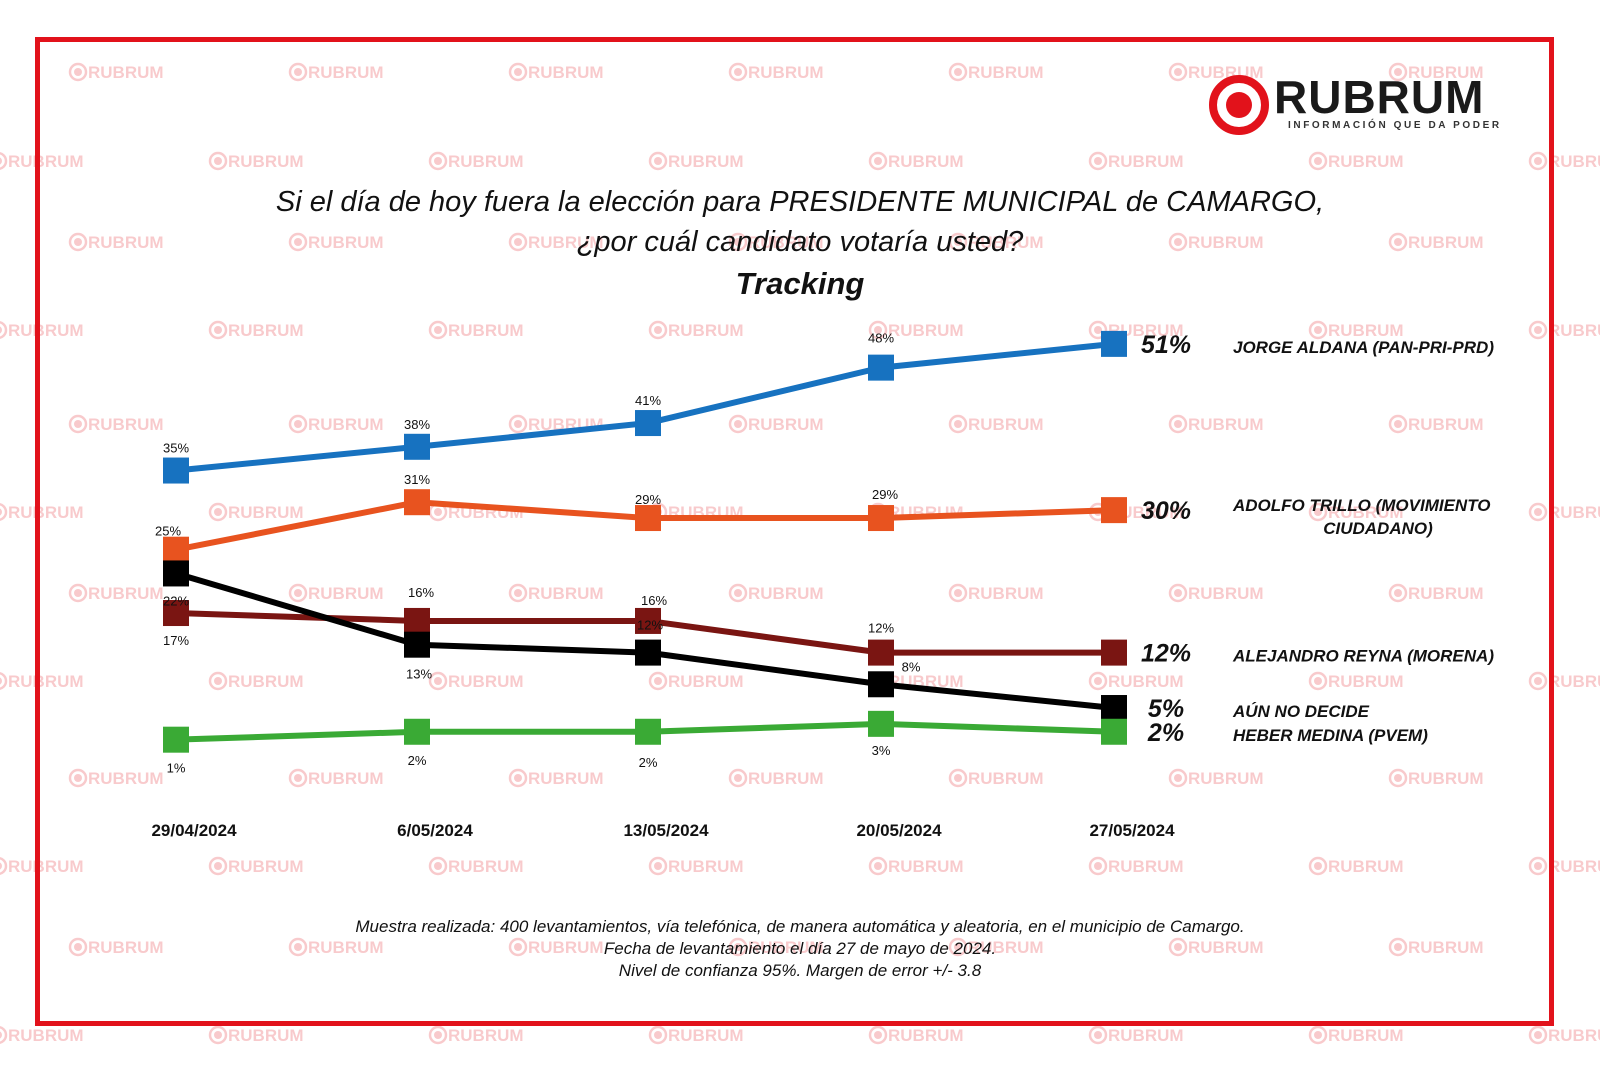  I want to click on data-label: 8%, so click(911, 666).